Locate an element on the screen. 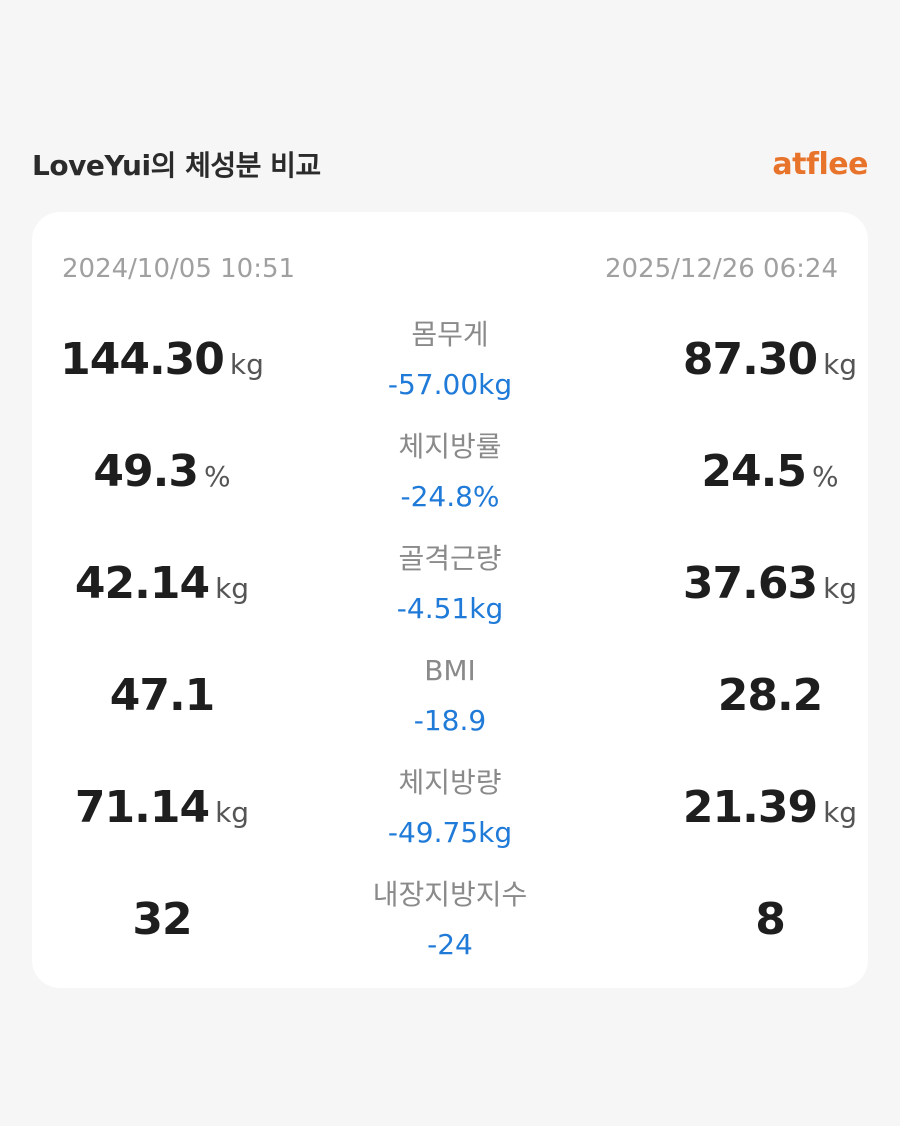  before-date: 2024/10/05 10:51 is located at coordinates (179, 269).